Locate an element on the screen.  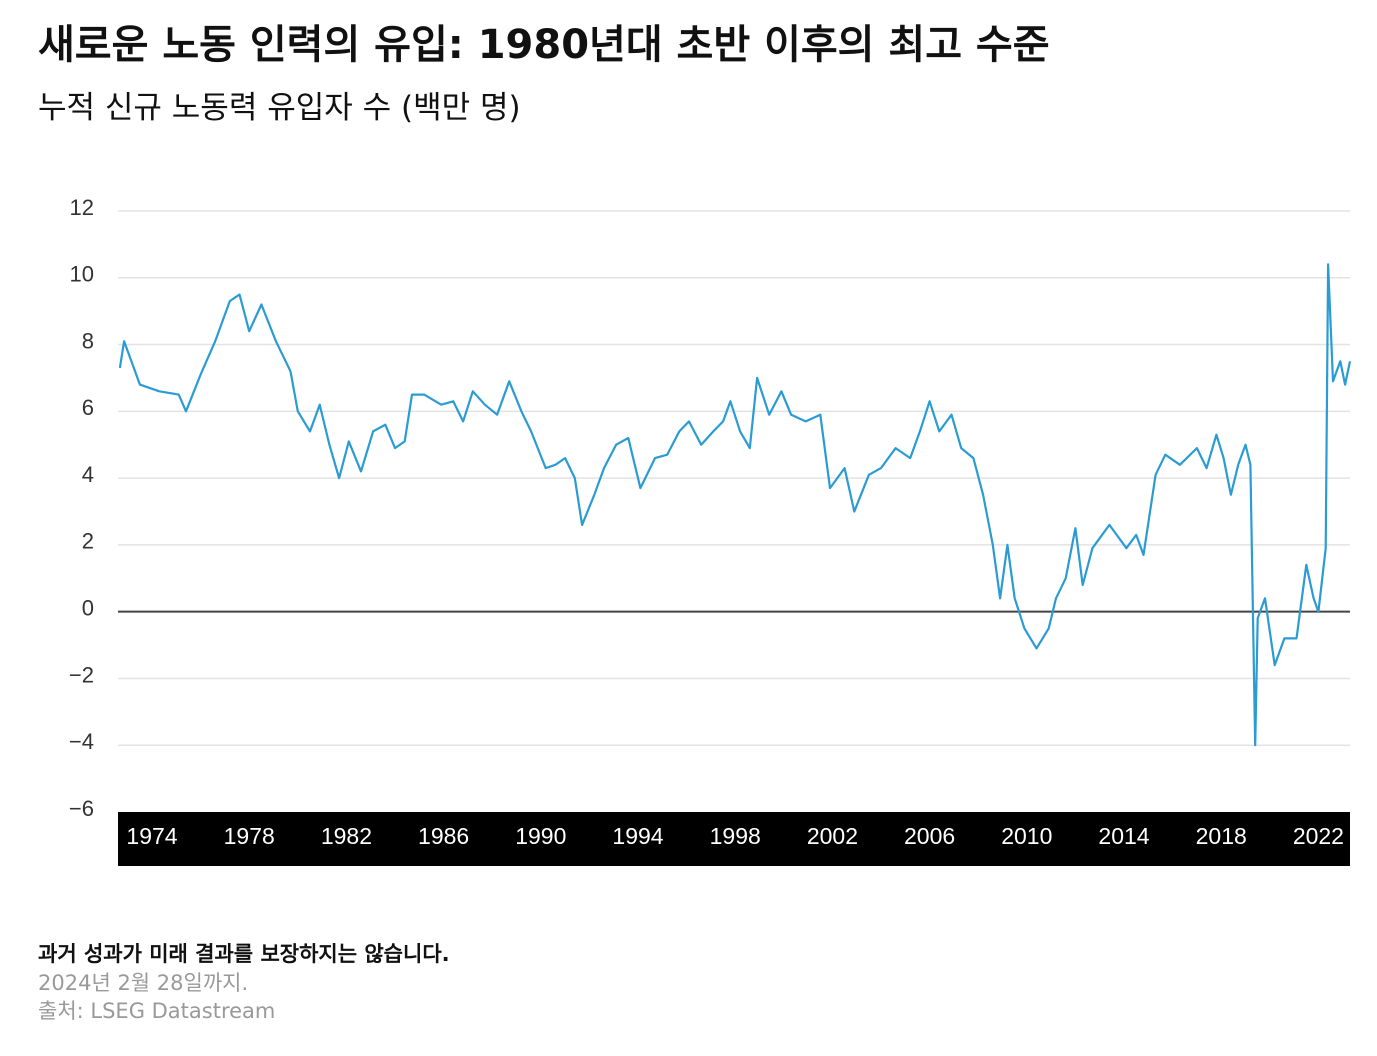
source-note: 출처: LSEG Datastream is located at coordinates (157, 1011).